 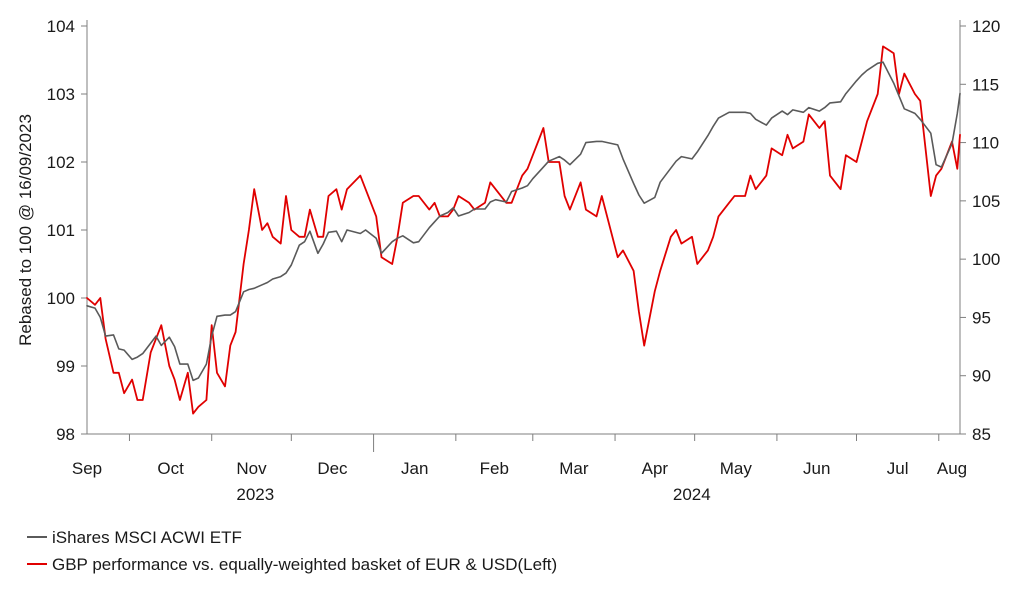 What do you see at coordinates (414, 468) in the screenshot?
I see `x-month-label: Jan` at bounding box center [414, 468].